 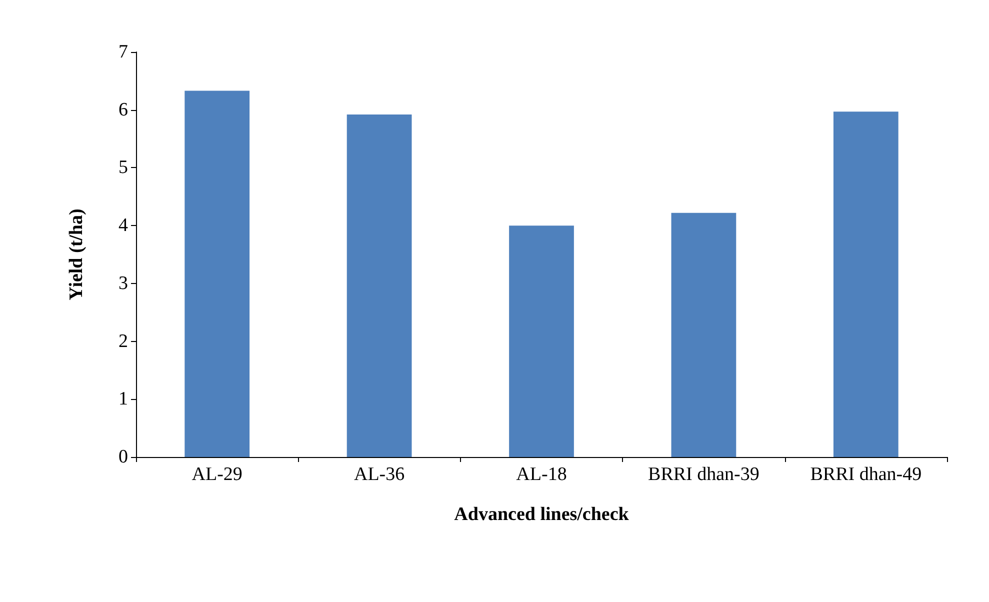 What do you see at coordinates (123, 109) in the screenshot?
I see `y-tick-label: 6` at bounding box center [123, 109].